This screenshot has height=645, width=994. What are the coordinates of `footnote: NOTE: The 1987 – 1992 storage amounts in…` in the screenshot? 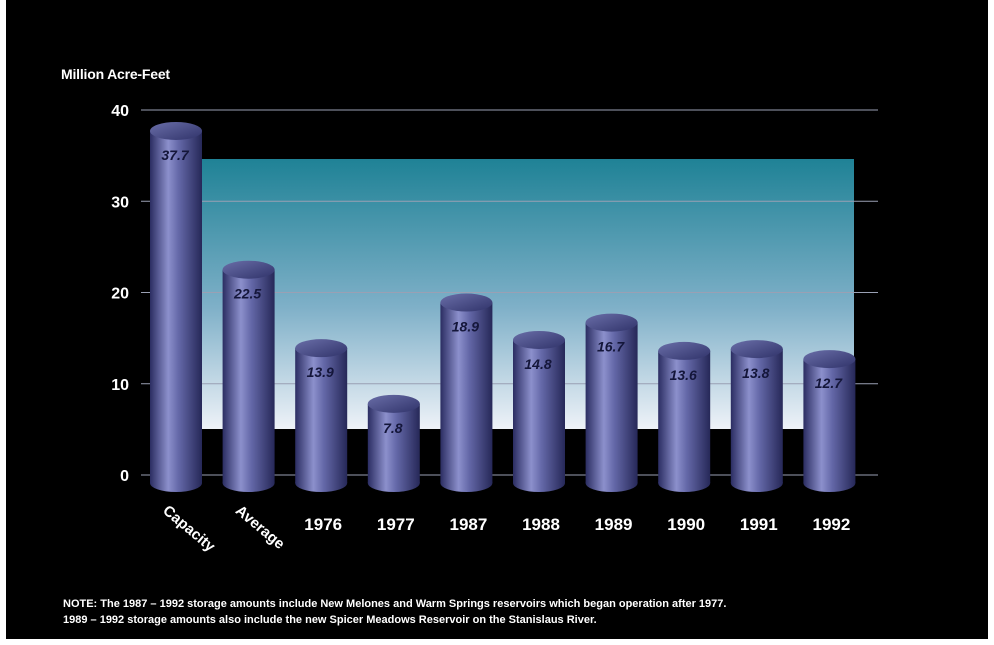 It's located at (523, 612).